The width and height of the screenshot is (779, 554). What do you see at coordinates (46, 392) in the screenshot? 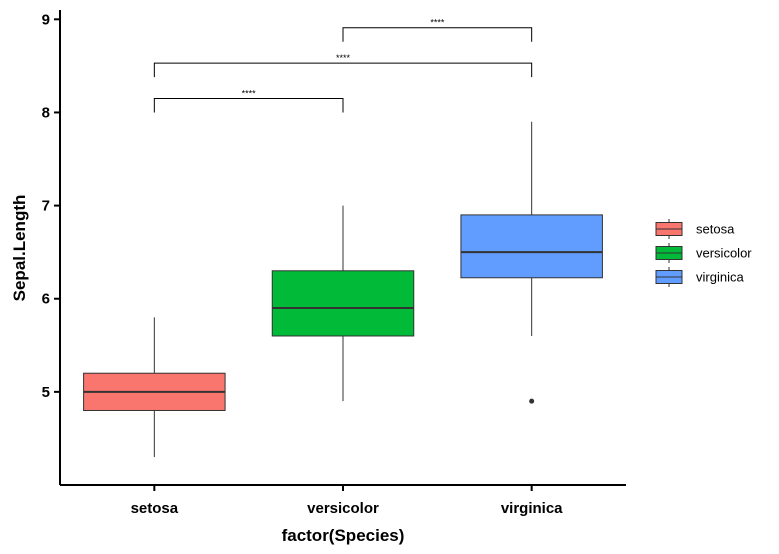
I see `y-tick-label: 5` at bounding box center [46, 392].